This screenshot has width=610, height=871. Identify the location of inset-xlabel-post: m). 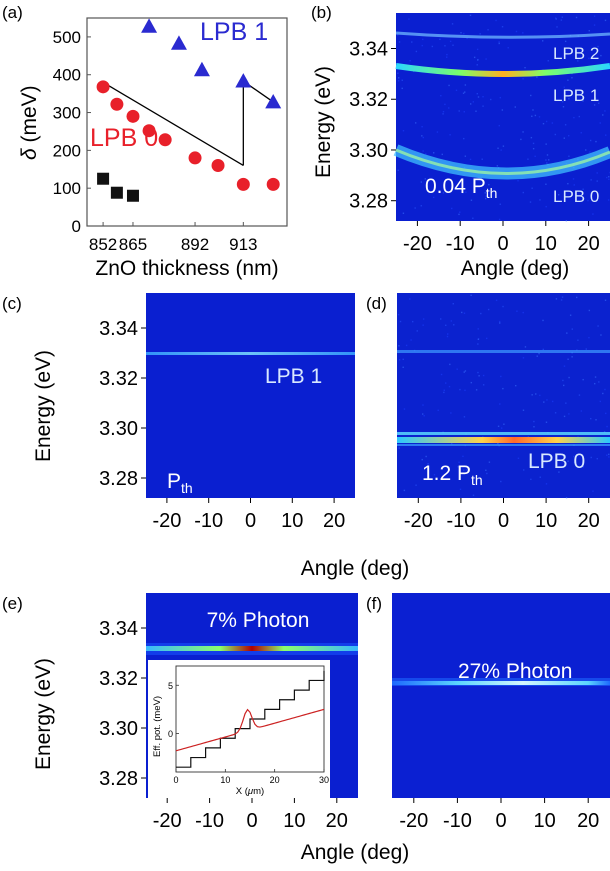
(258, 791).